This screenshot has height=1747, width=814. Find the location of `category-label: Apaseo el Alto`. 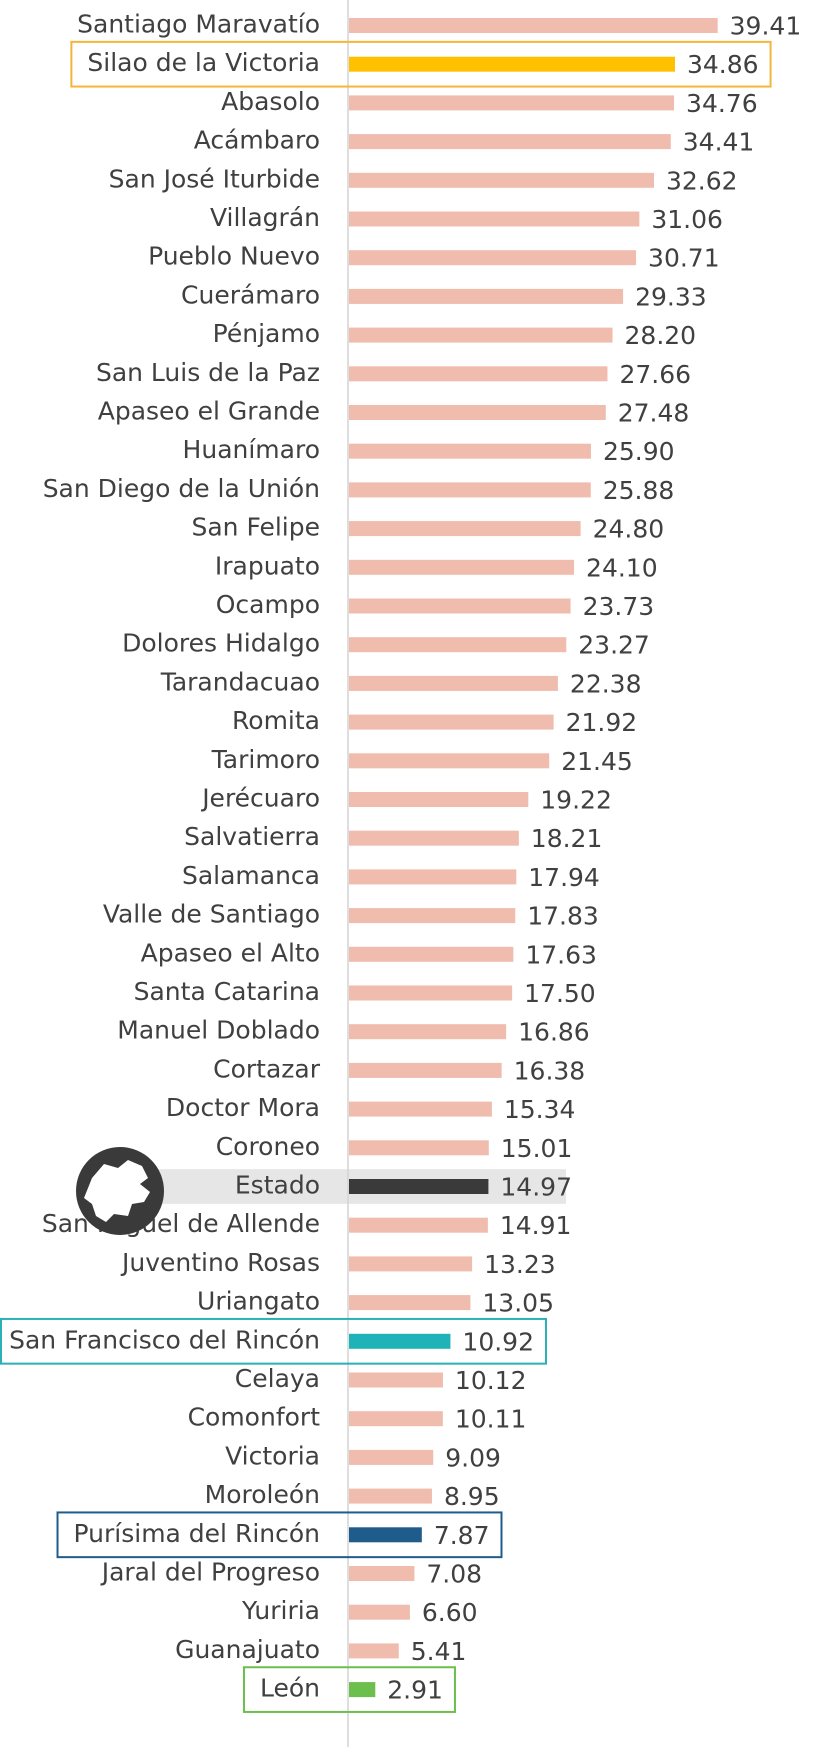

category-label: Apaseo el Alto is located at coordinates (230, 952).